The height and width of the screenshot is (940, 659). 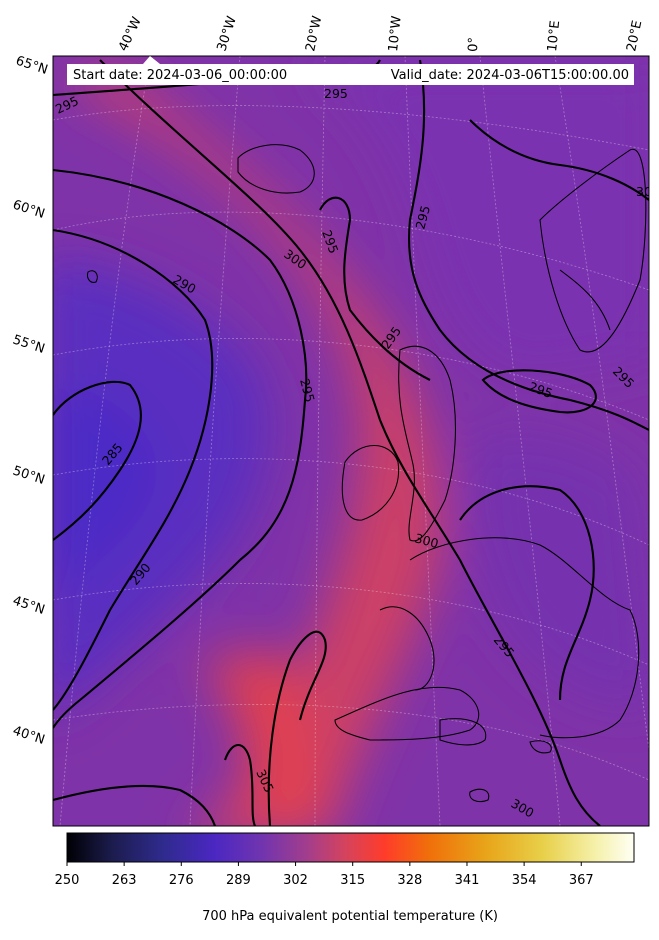 I want to click on colorbar-tick-label: 302, so click(x=295, y=880).